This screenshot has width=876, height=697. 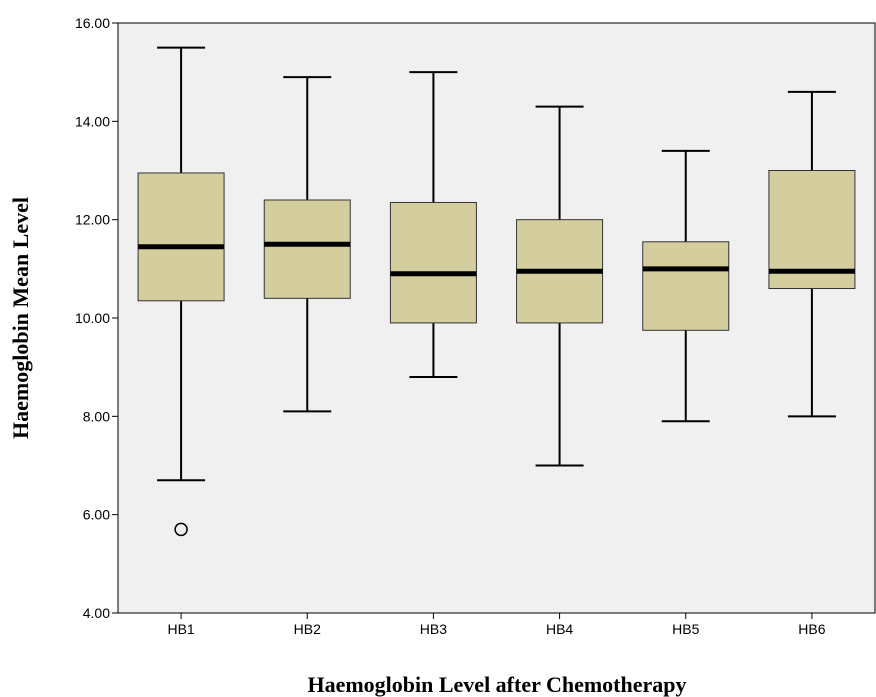 I want to click on x-tick-label: HB3, so click(x=433, y=629).